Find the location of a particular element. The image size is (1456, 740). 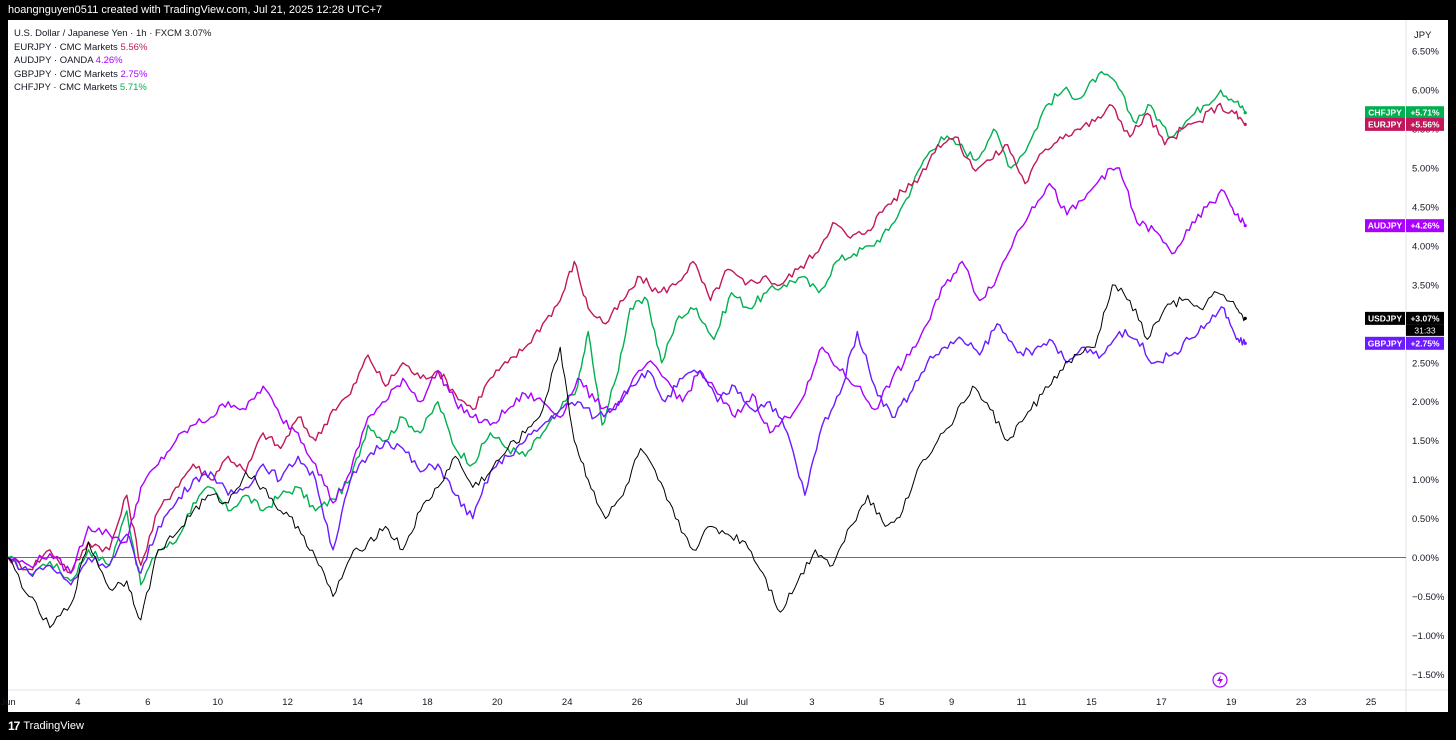

badge-name: GBPJPY is located at coordinates (1385, 343).